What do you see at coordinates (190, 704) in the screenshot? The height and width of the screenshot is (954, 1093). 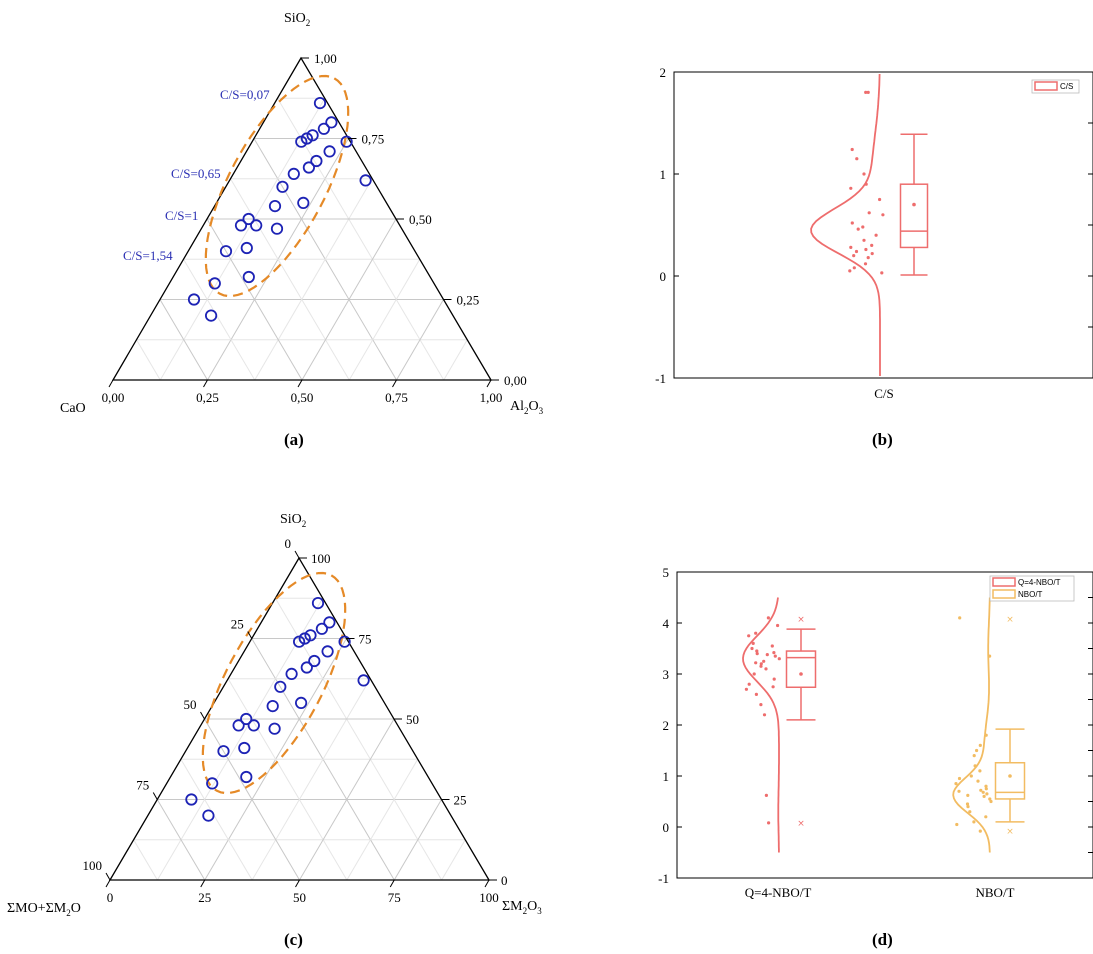 I see `tick-label-left: 50` at bounding box center [190, 704].